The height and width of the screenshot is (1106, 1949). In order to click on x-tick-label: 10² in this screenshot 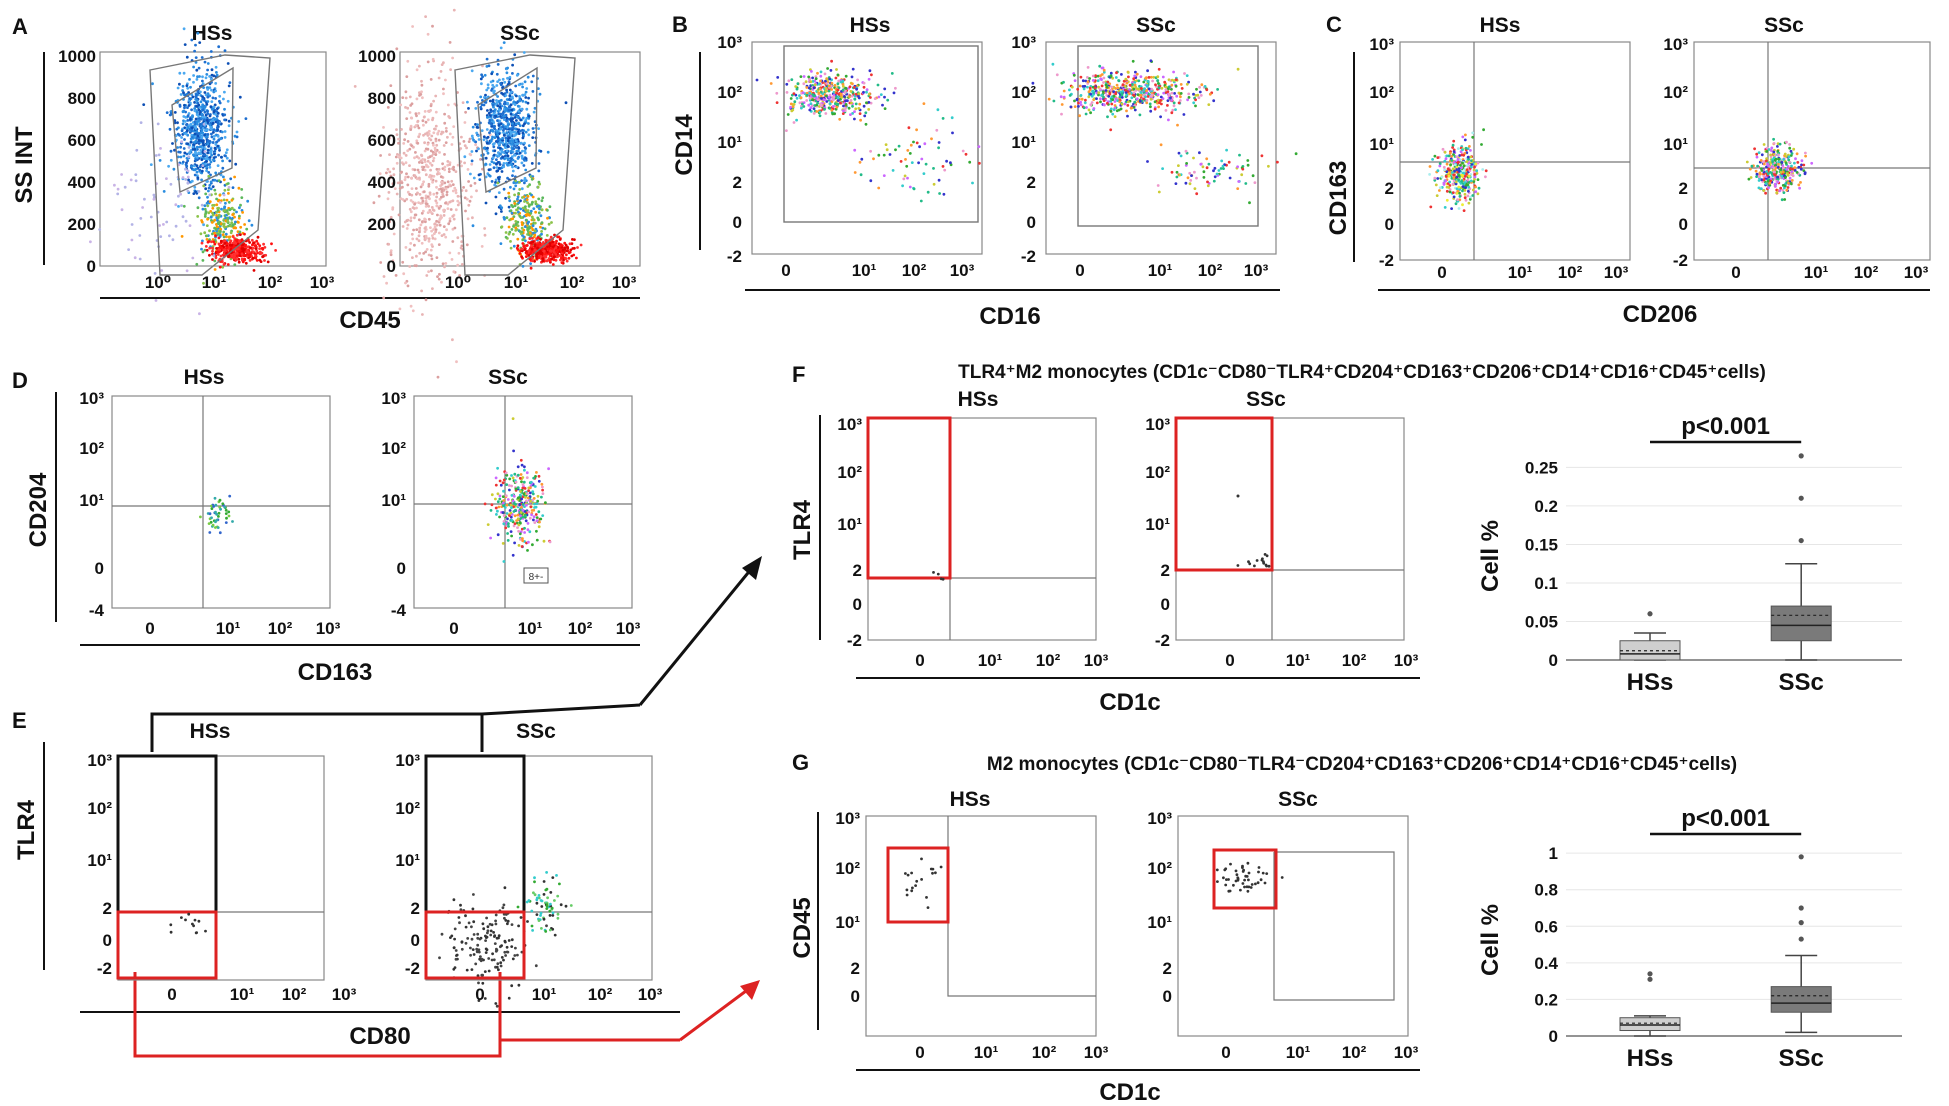, I will do `click(914, 270)`.